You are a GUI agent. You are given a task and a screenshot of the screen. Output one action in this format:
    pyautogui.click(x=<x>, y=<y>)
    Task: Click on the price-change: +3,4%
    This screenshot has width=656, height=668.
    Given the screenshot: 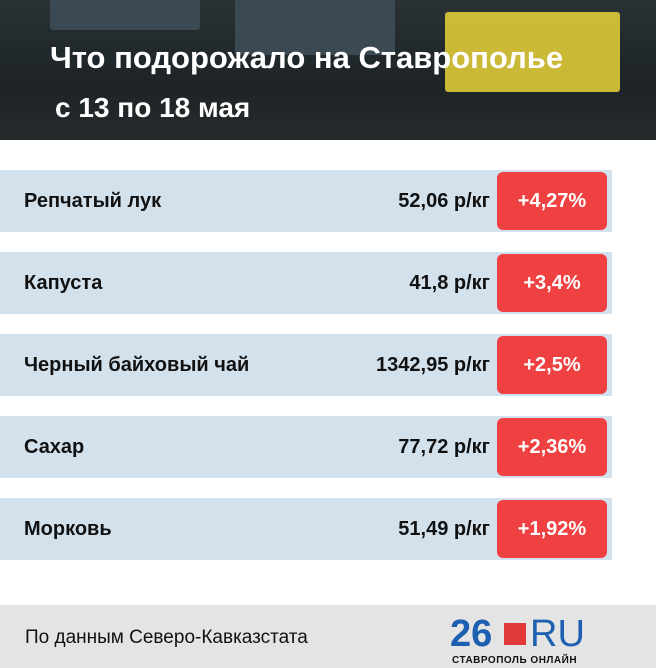 What is the action you would take?
    pyautogui.click(x=552, y=283)
    